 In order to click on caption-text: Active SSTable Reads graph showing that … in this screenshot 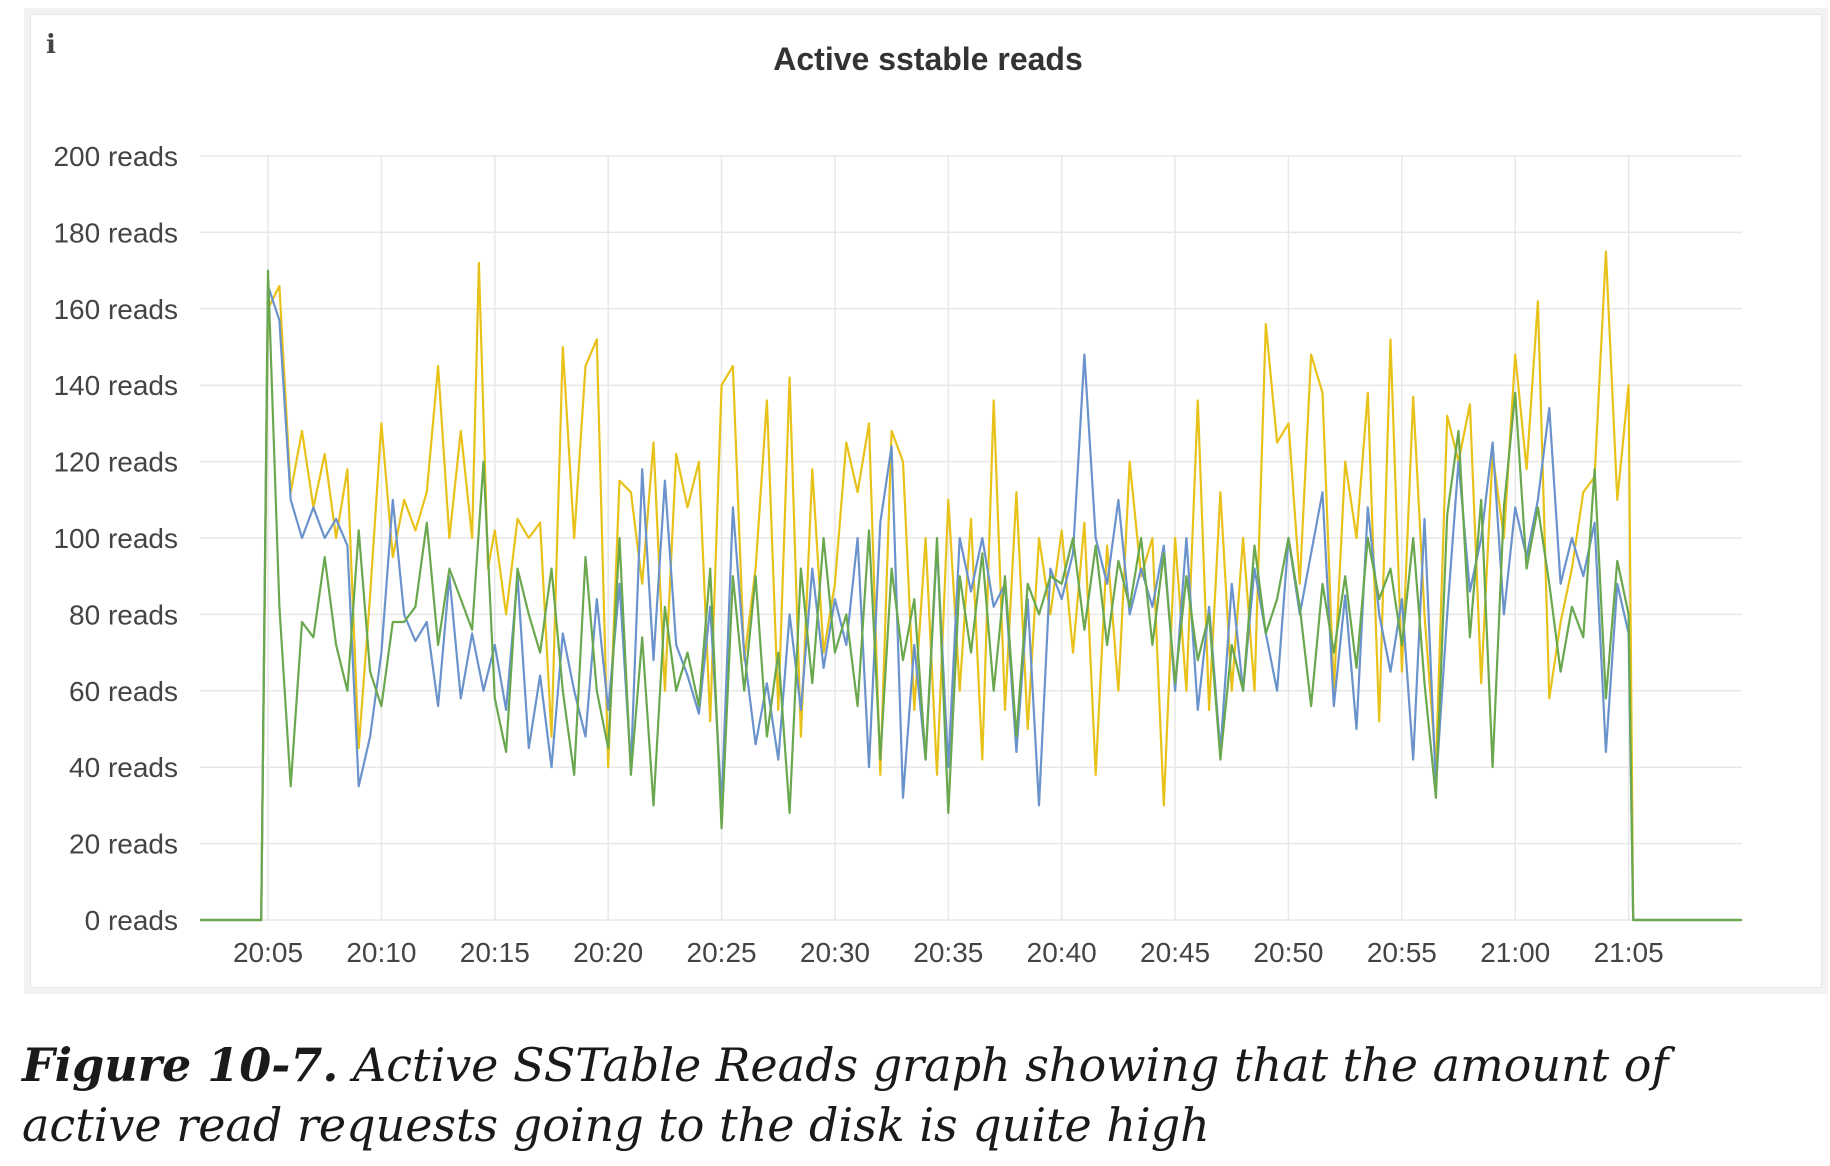, I will do `click(845, 1095)`.